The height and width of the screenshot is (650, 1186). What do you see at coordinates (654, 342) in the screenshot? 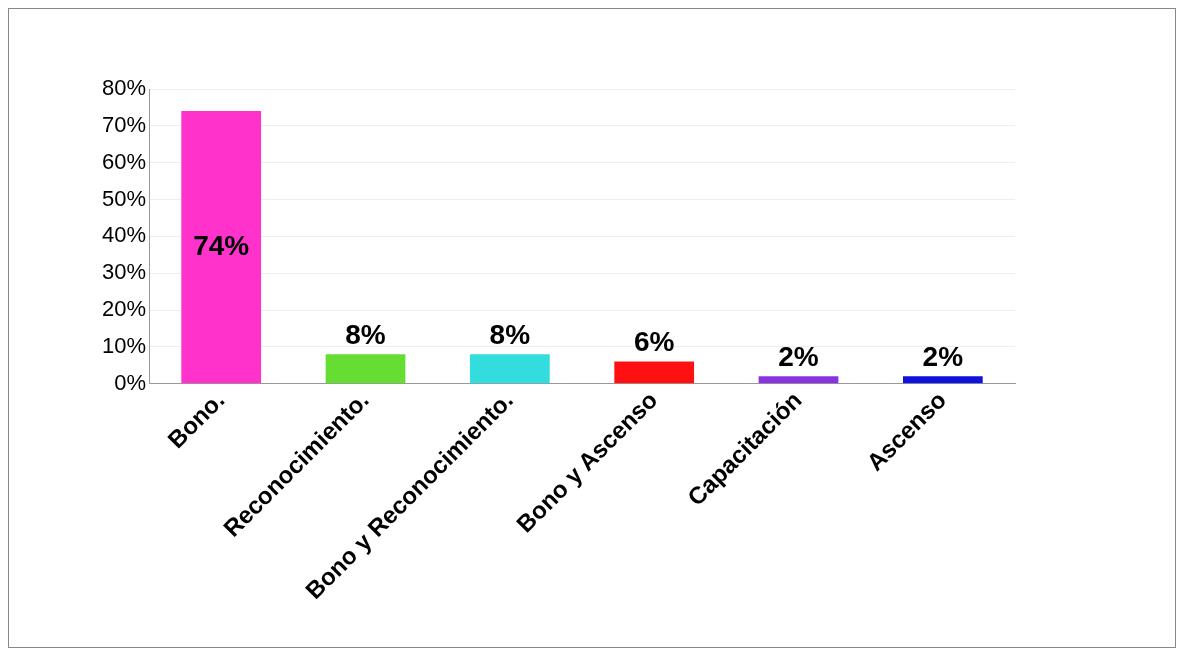
I see `data-label: 6%` at bounding box center [654, 342].